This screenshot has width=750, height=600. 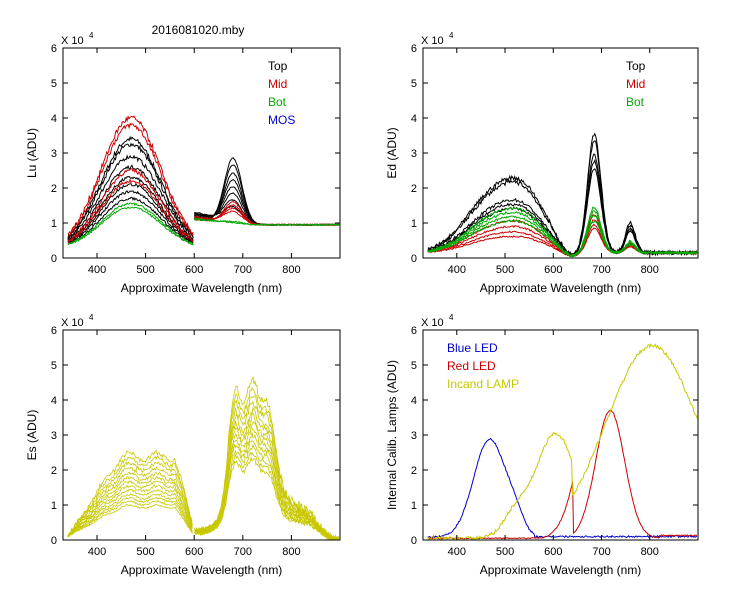 I want to click on y-tick-label-ed-4: 4, so click(x=414, y=119).